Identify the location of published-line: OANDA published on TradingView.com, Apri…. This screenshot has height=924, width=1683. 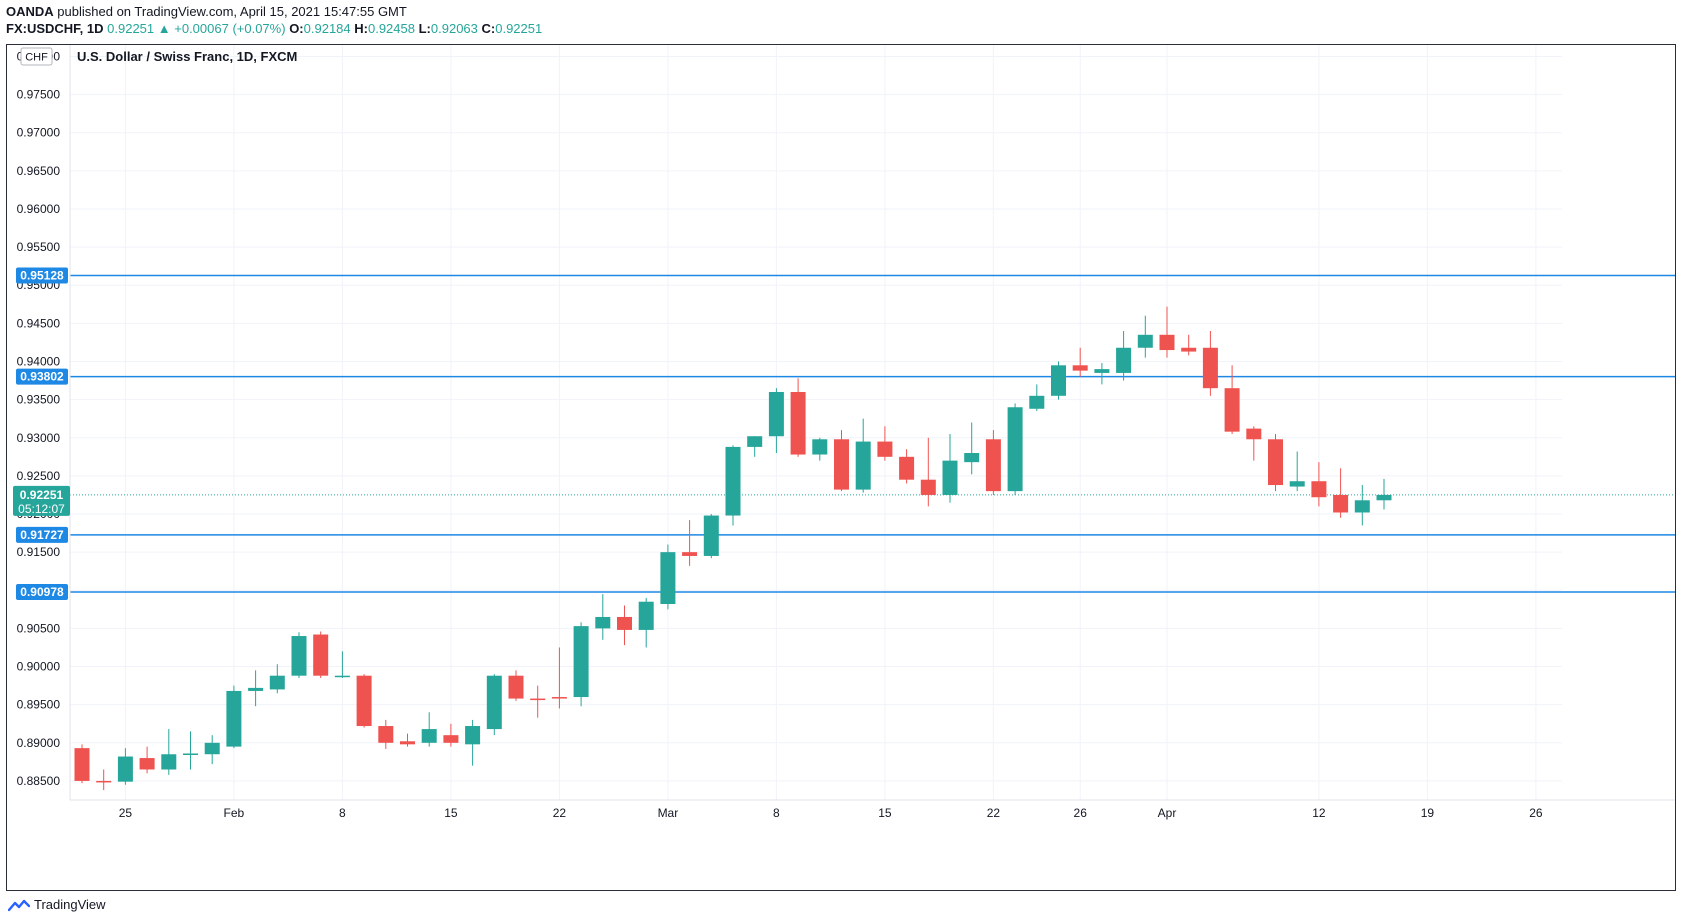
(206, 11).